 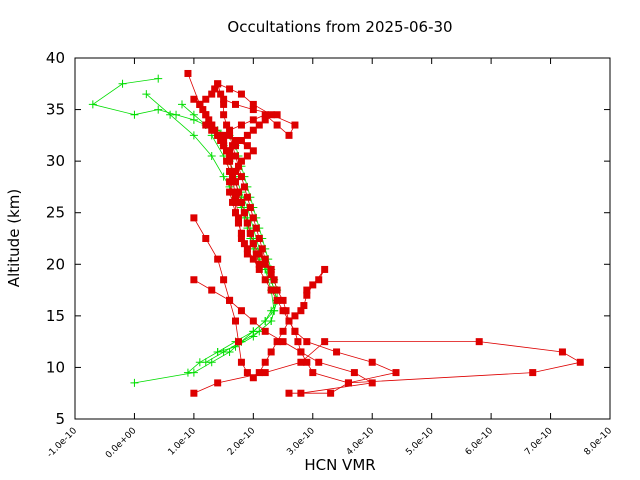 I want to click on y-tick-label: 10, so click(x=55, y=367).